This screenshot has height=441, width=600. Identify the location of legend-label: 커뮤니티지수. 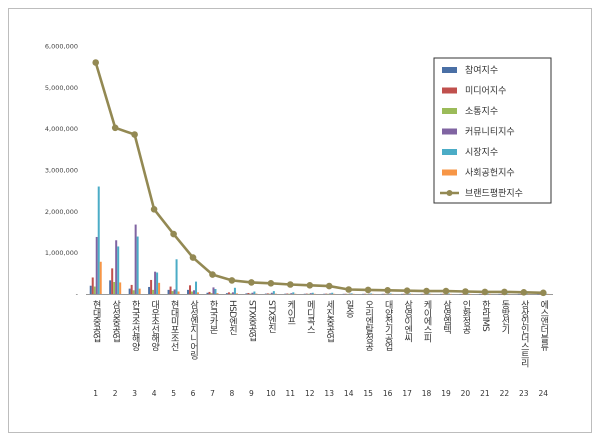
(490, 132).